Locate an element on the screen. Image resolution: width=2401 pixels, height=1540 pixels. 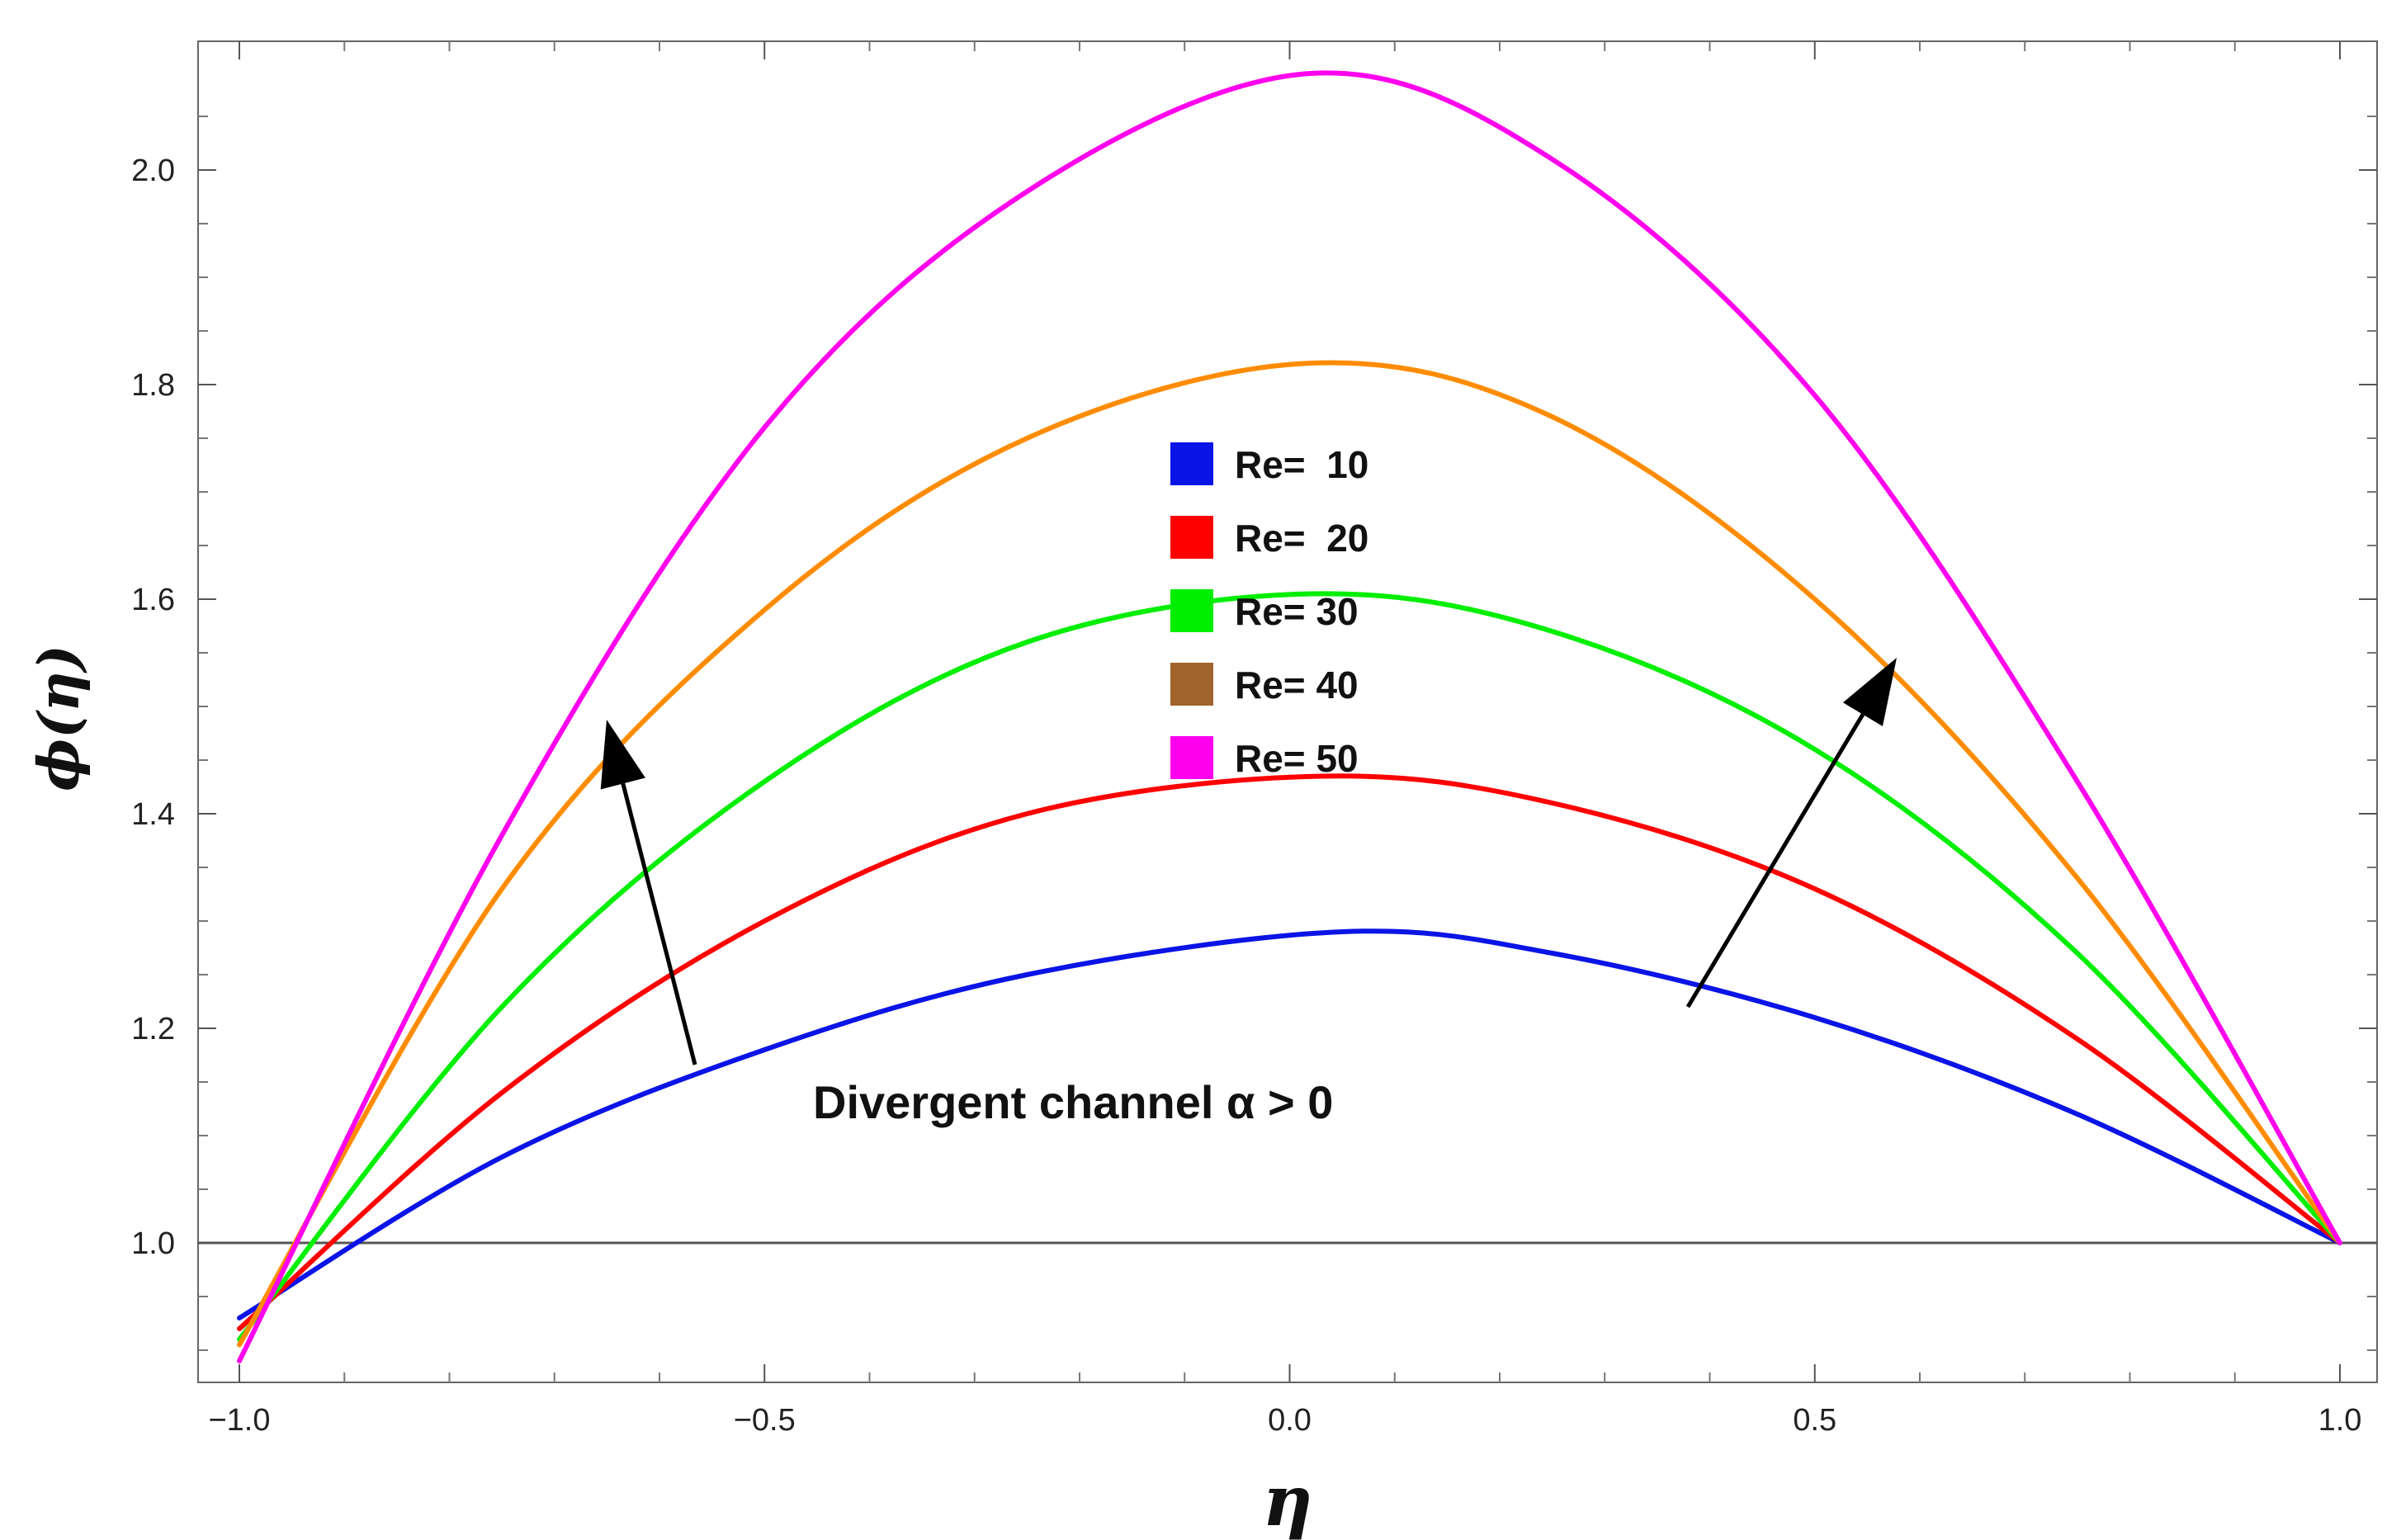
x-axis-title: η is located at coordinates (1287, 1500).